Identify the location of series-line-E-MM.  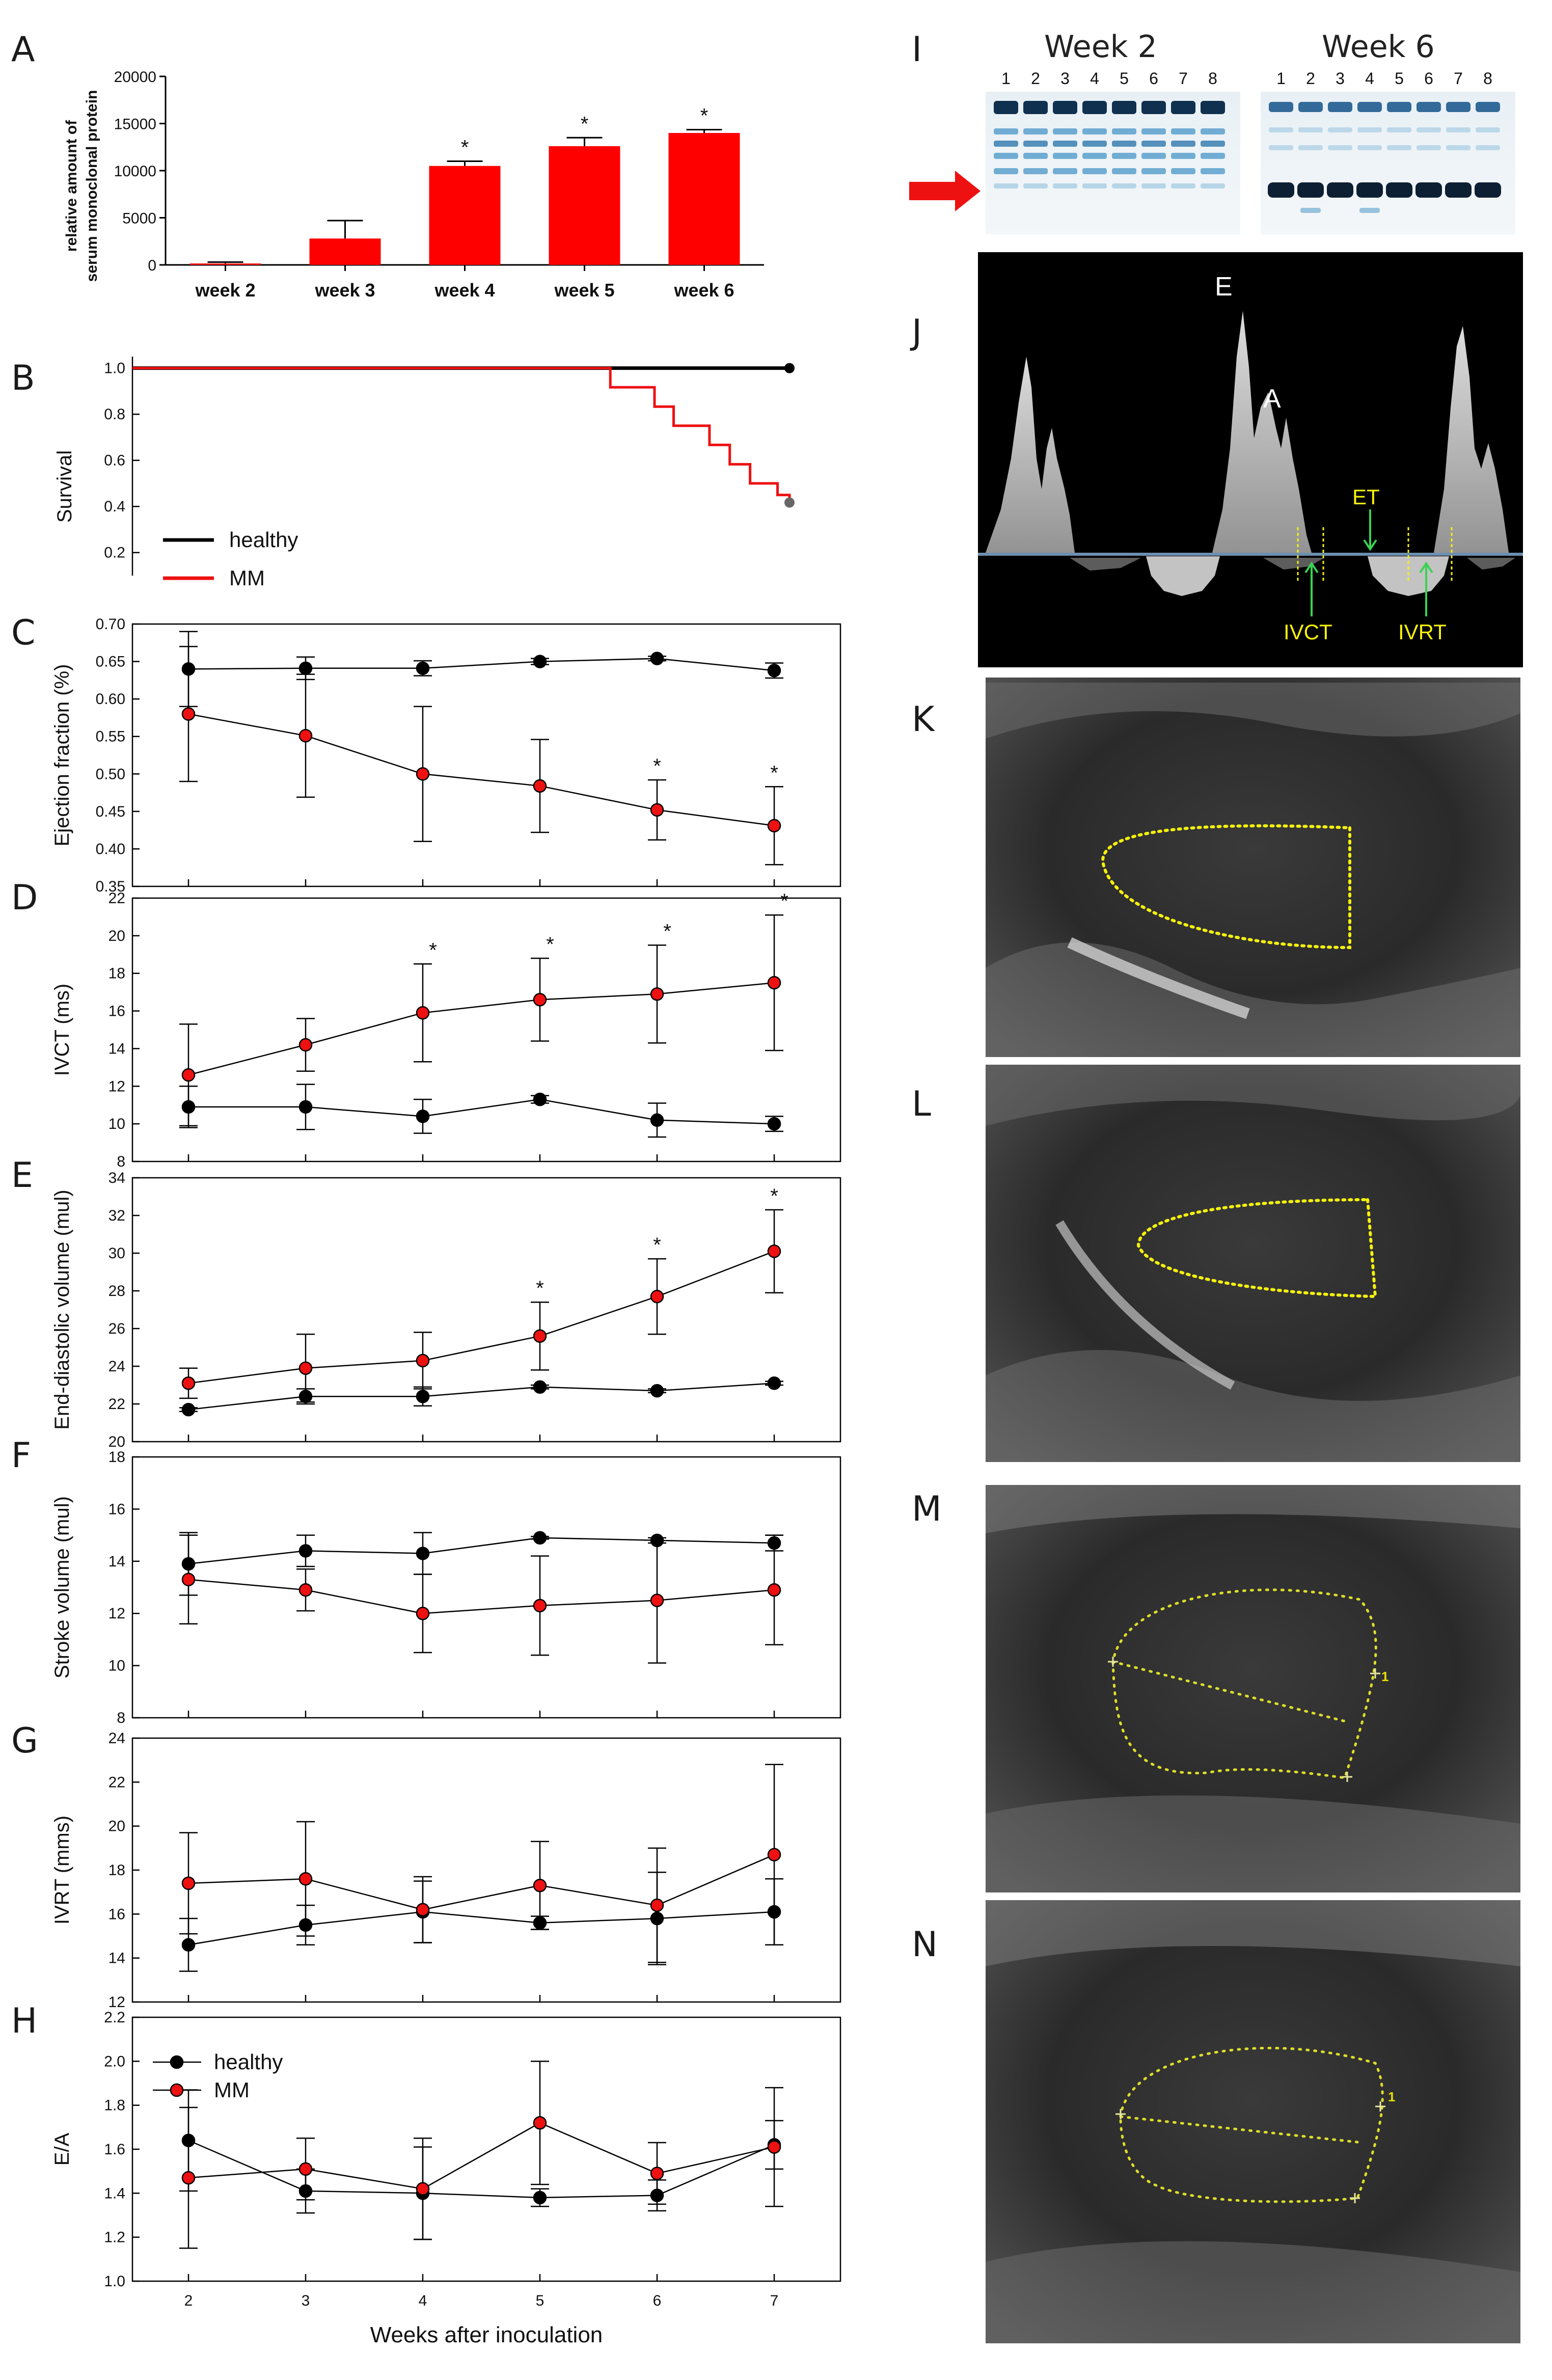
(481, 1317).